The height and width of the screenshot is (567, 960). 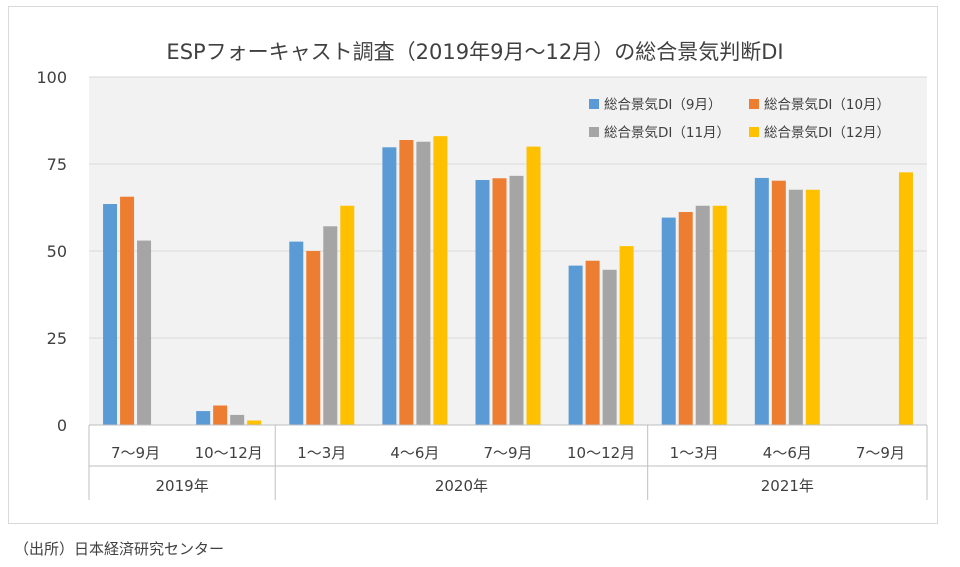 I want to click on legend-label-1: 総合景気DI（9月）, so click(x=662, y=105).